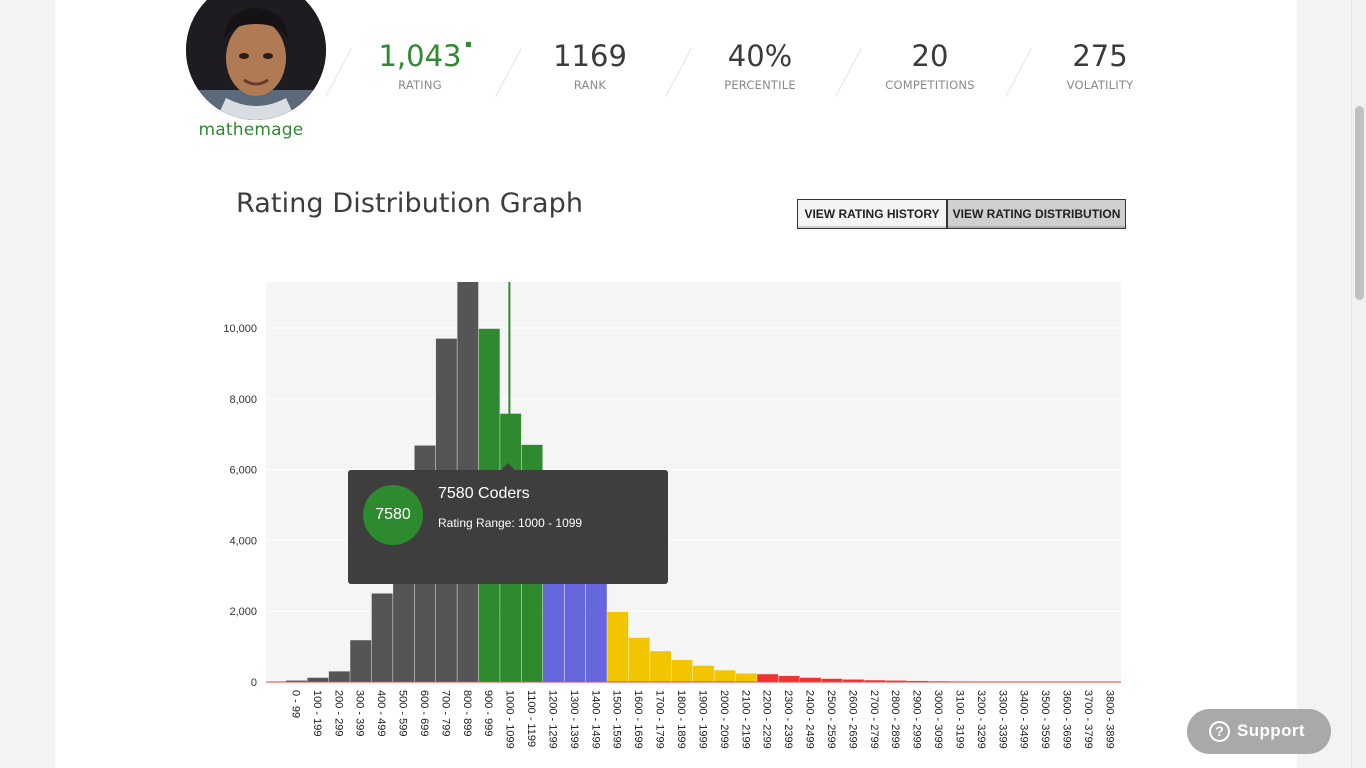 This screenshot has width=1366, height=768. Describe the element at coordinates (590, 85) in the screenshot. I see `stat-label: RANK` at that location.